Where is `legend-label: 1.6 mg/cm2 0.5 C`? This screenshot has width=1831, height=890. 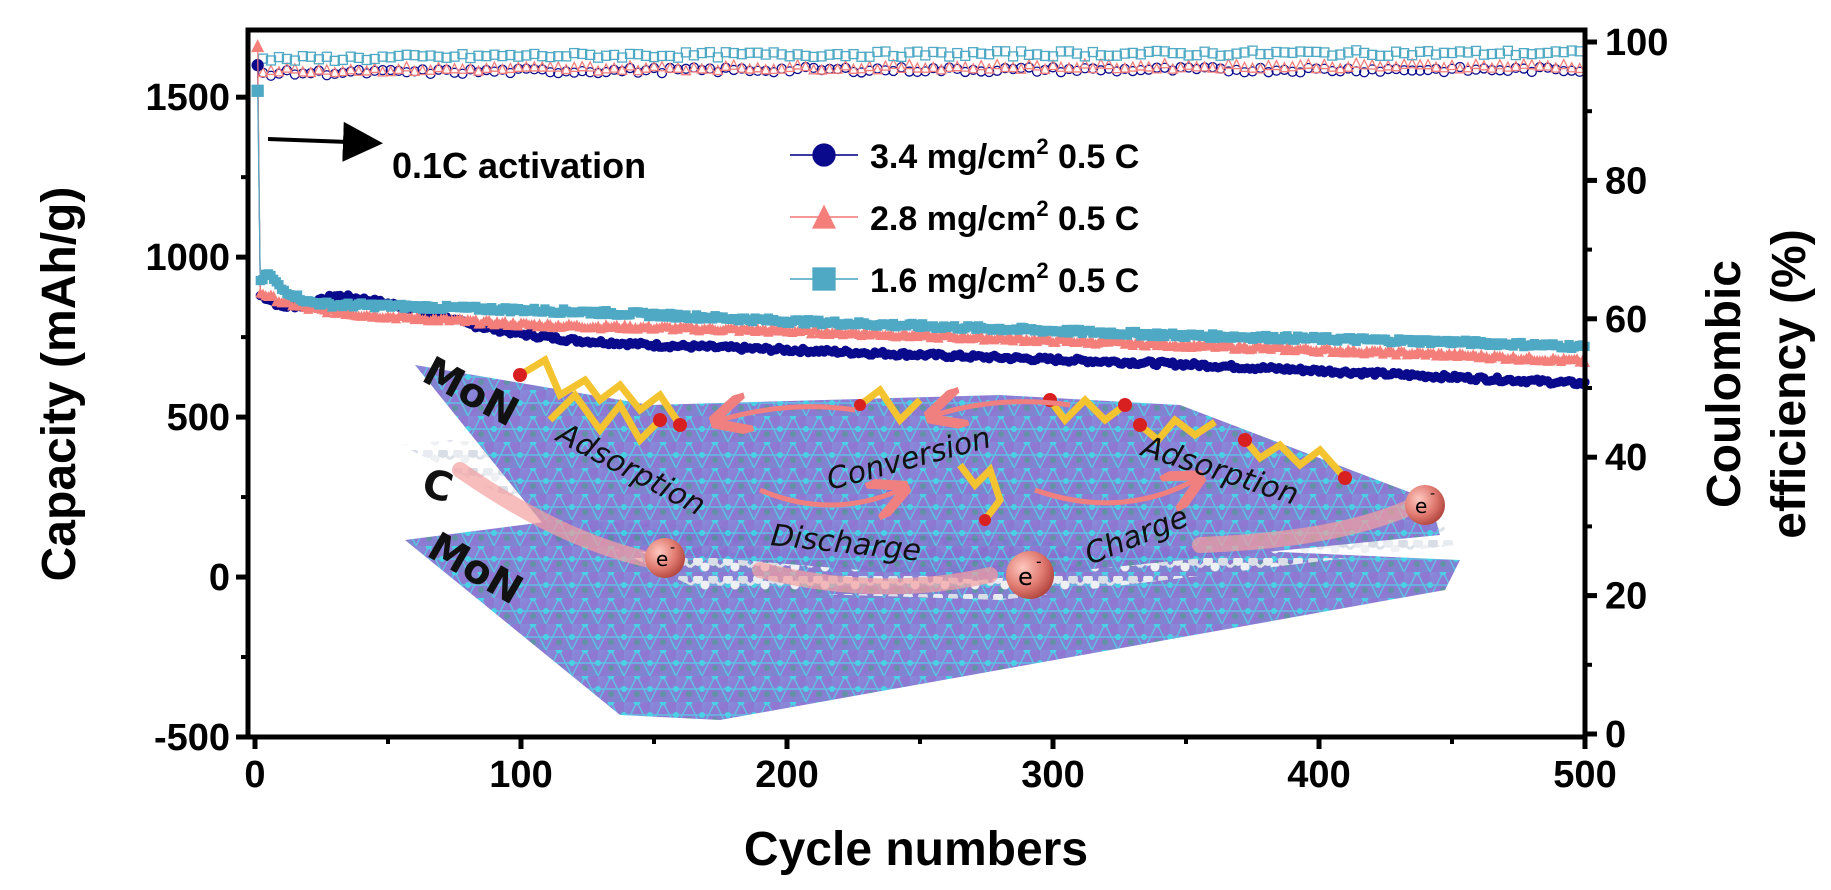
legend-label: 1.6 mg/cm2 0.5 C is located at coordinates (1004, 279).